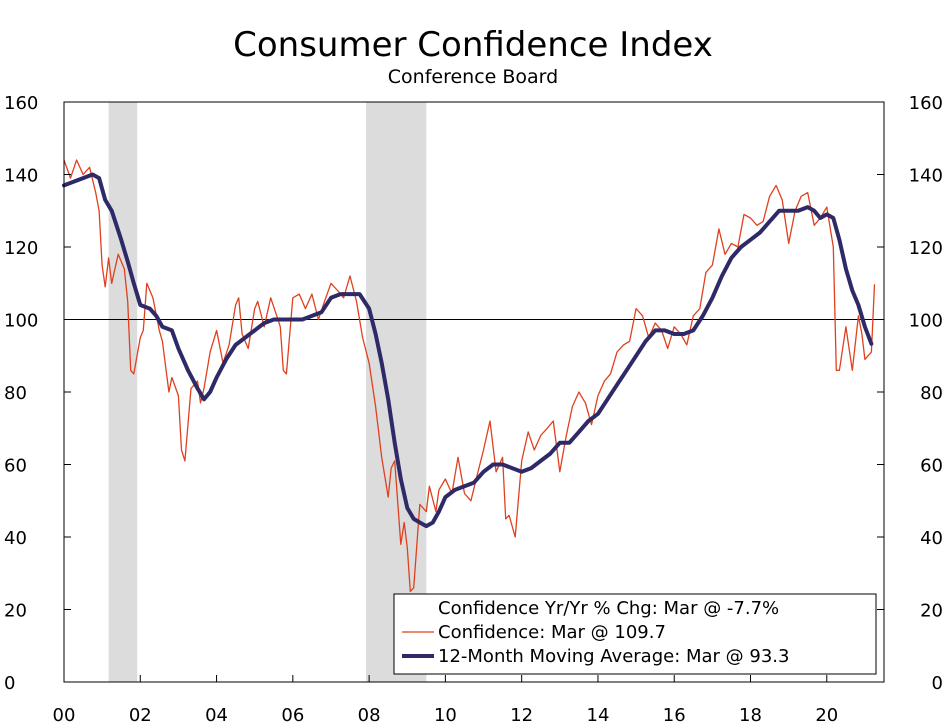  What do you see at coordinates (931, 538) in the screenshot?
I see `y-tick-label-right: 40` at bounding box center [931, 538].